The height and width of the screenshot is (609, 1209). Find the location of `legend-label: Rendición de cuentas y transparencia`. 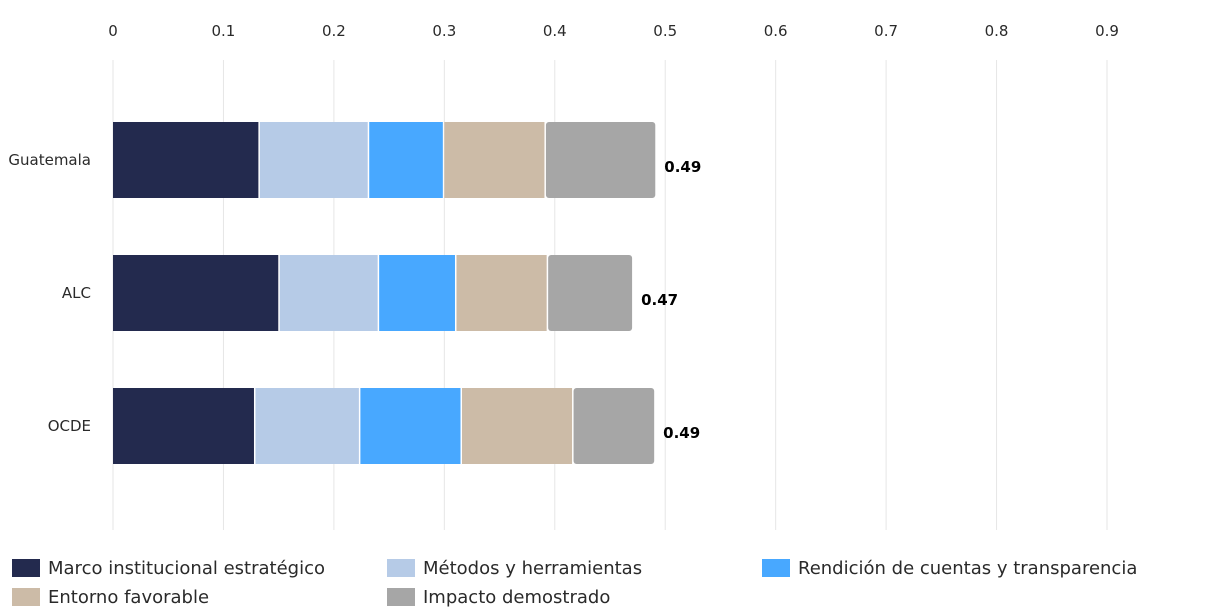

legend-label: Rendición de cuentas y transparencia is located at coordinates (968, 568).